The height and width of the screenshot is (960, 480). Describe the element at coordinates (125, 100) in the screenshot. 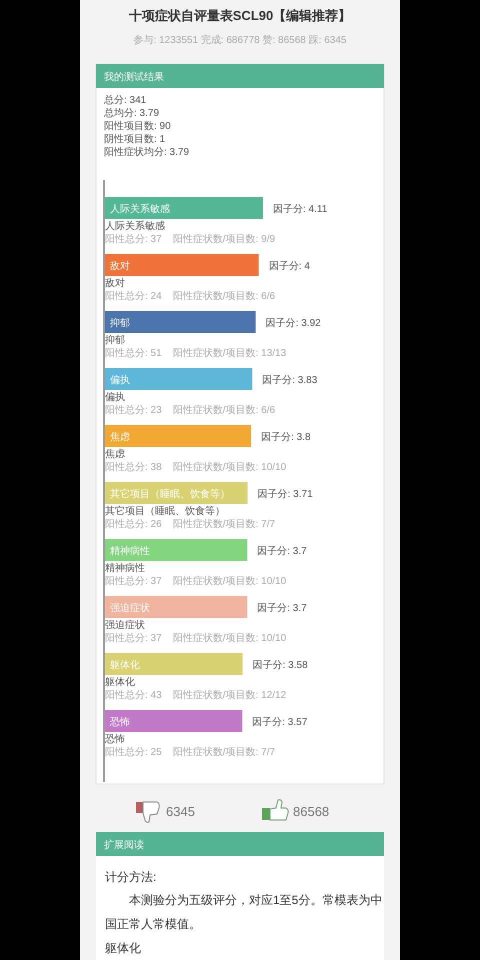

I see `text: 总分: 341` at that location.